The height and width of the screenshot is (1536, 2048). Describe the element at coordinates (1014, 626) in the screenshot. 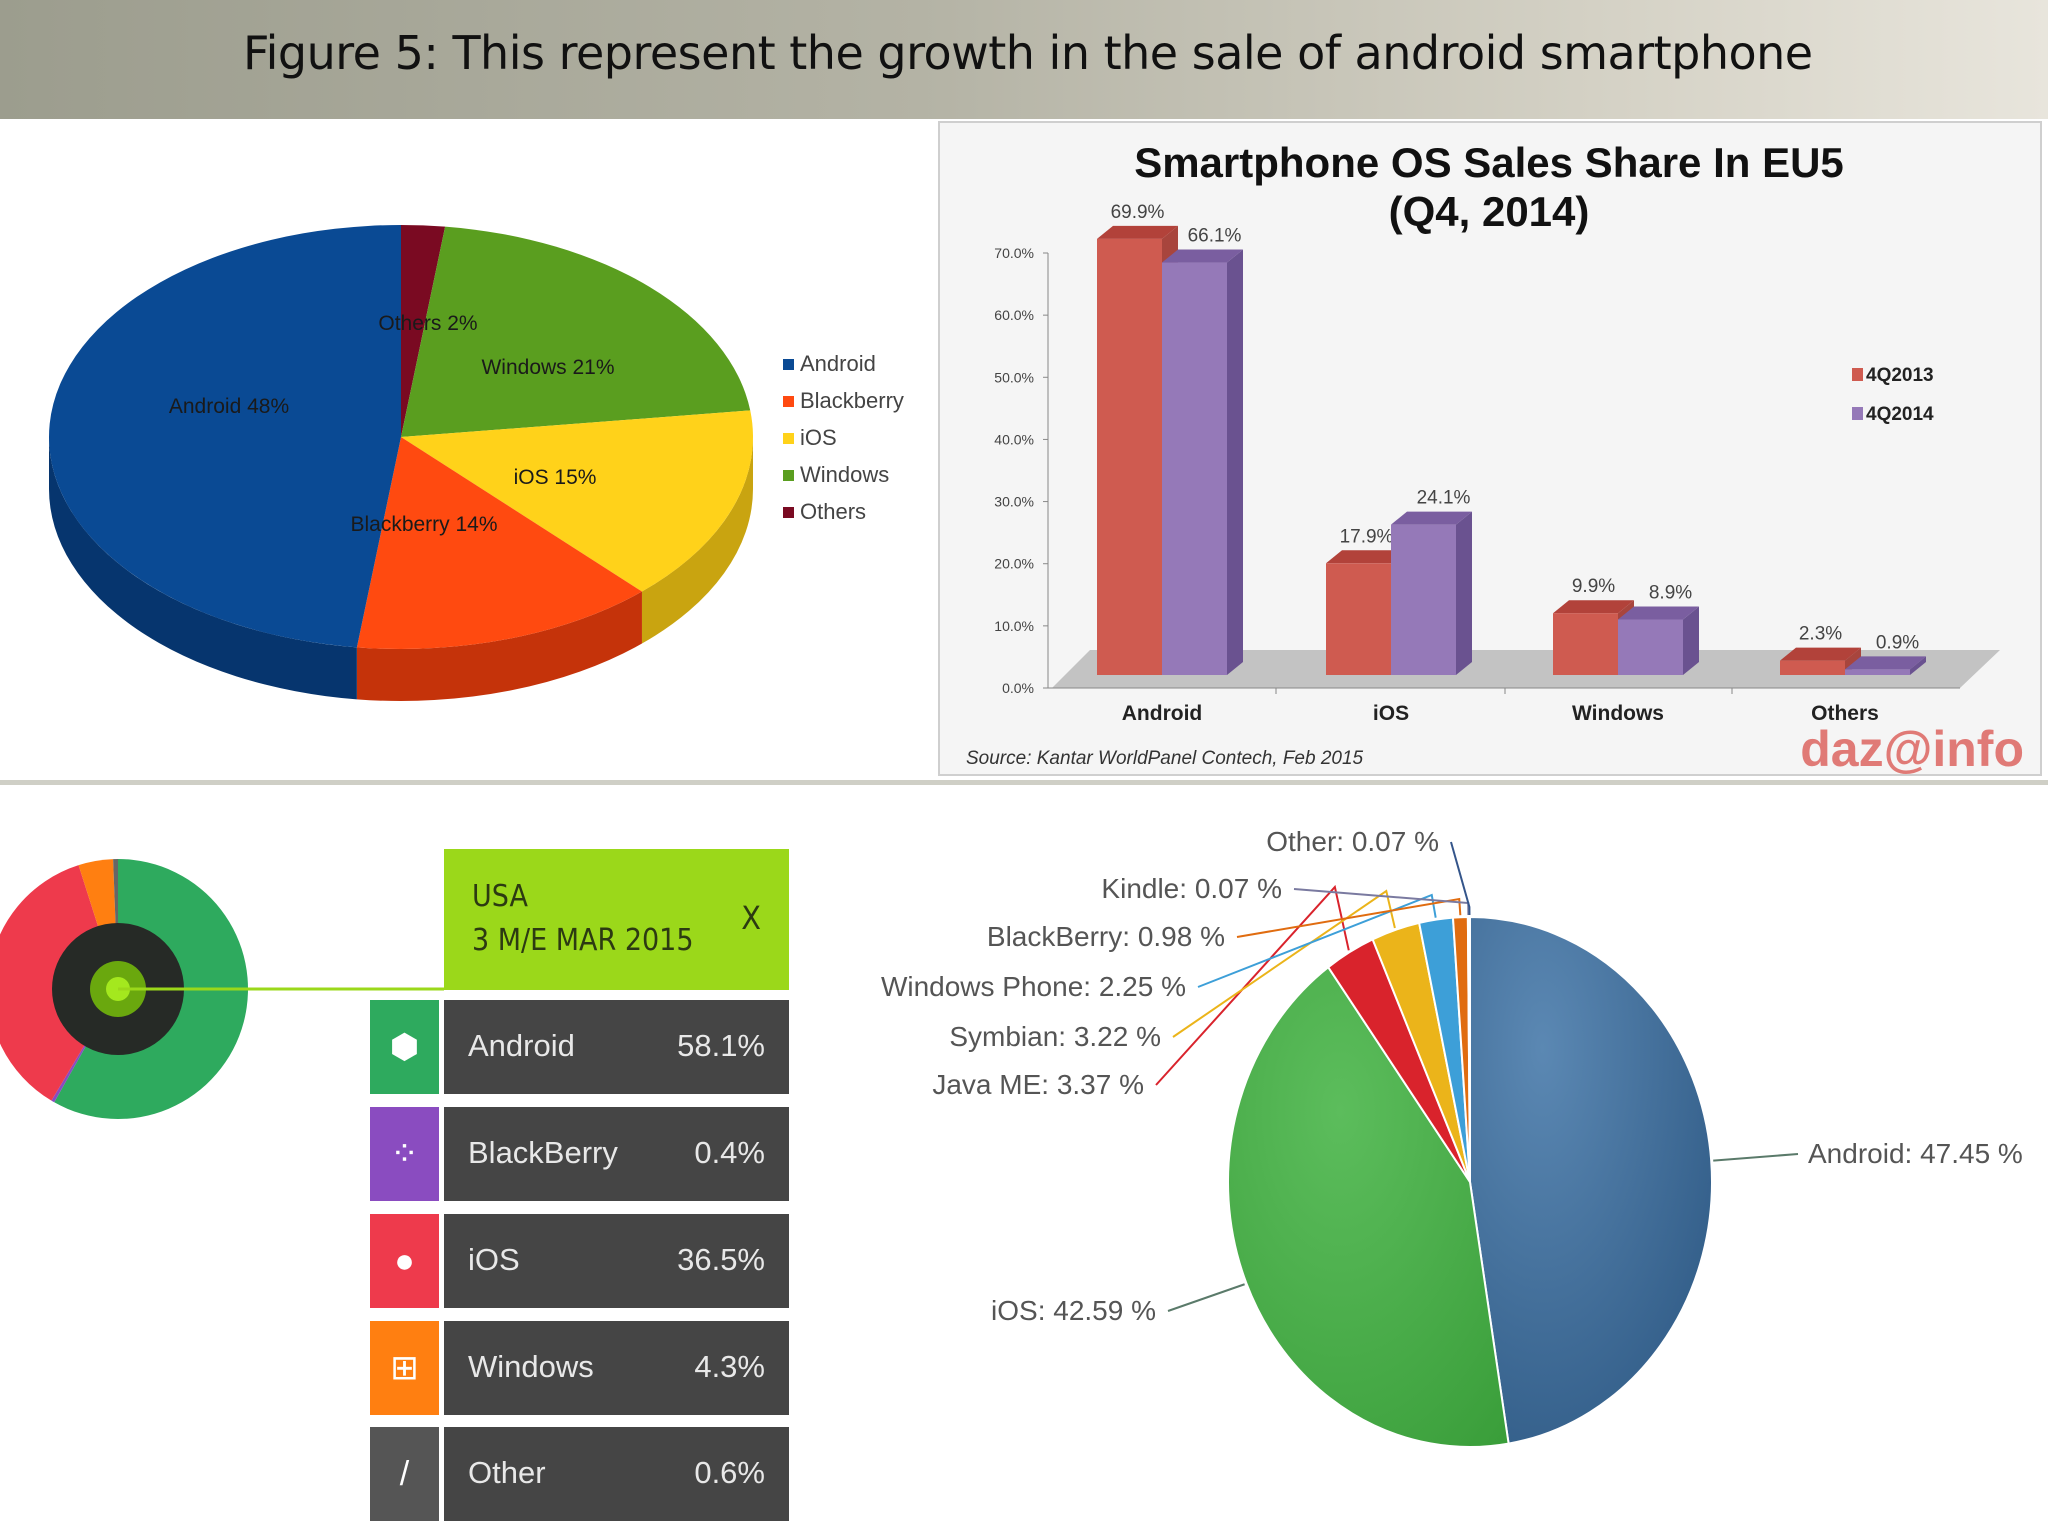

I see `y-tick-label: 10.0%` at that location.